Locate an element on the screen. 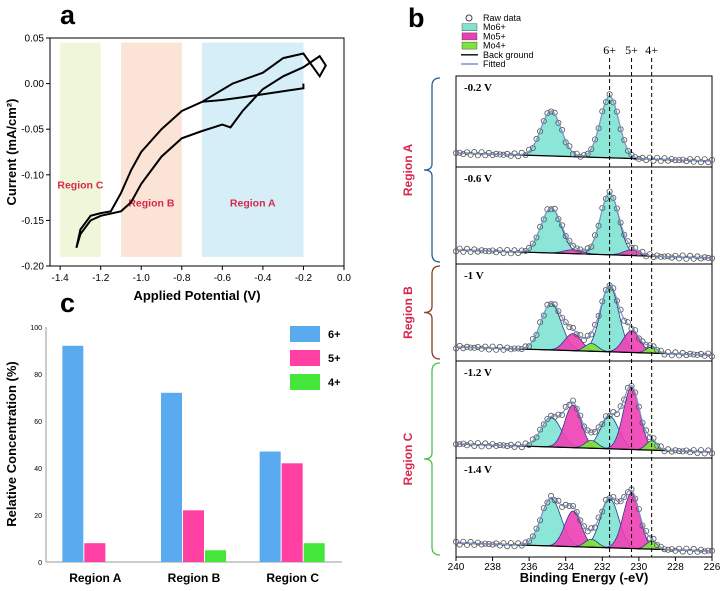 Image resolution: width=720 pixels, height=591 pixels. bar-y-tick-label: 40 is located at coordinates (38, 469).